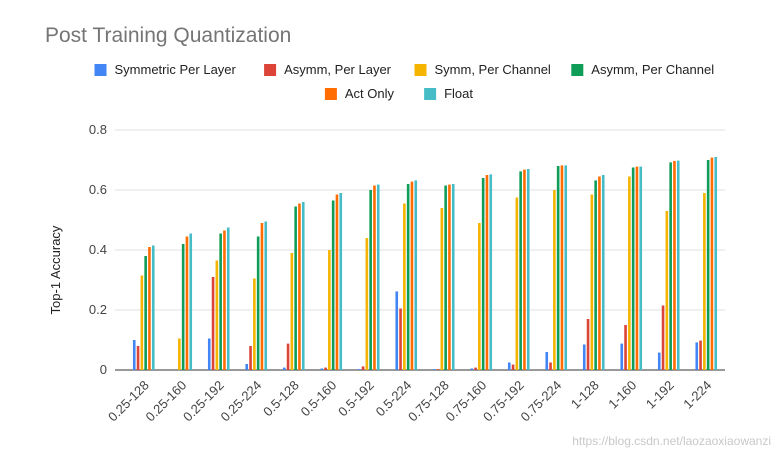 The width and height of the screenshot is (781, 458). I want to click on x-tick-label: 0.5-128, so click(281, 399).